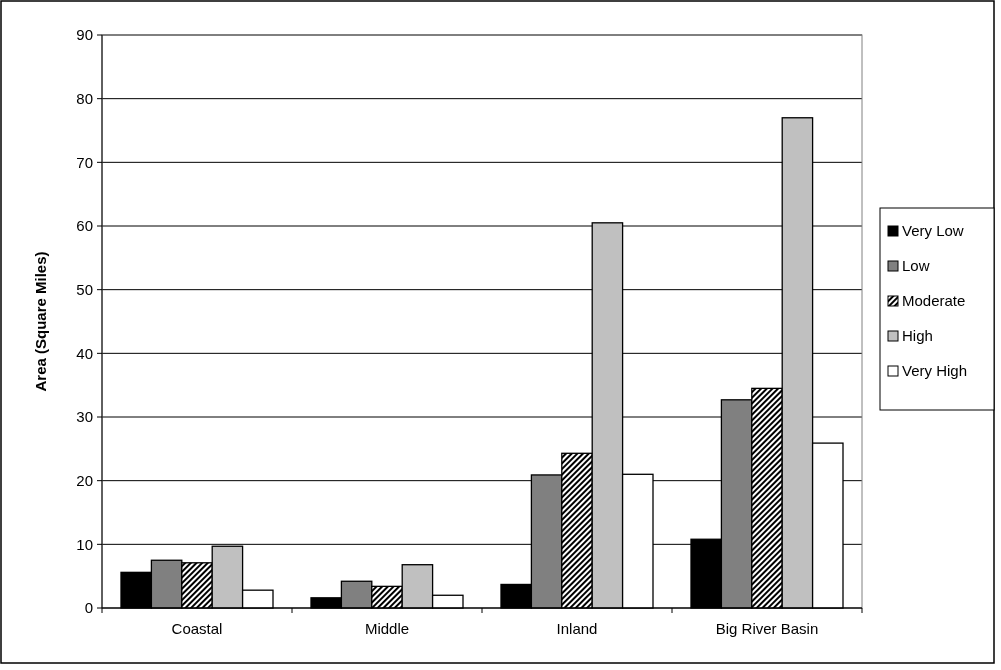  What do you see at coordinates (916, 266) in the screenshot?
I see `legend-label: Low` at bounding box center [916, 266].